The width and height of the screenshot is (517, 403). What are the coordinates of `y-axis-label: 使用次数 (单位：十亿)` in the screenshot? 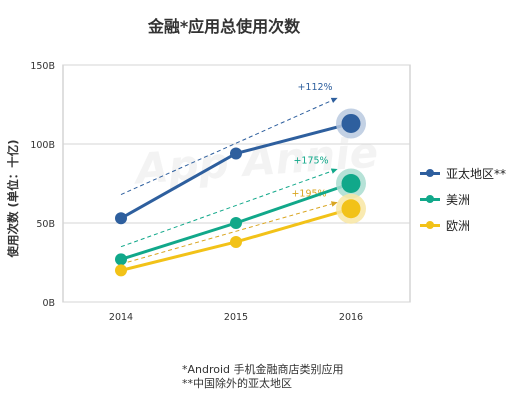 It's located at (13, 198).